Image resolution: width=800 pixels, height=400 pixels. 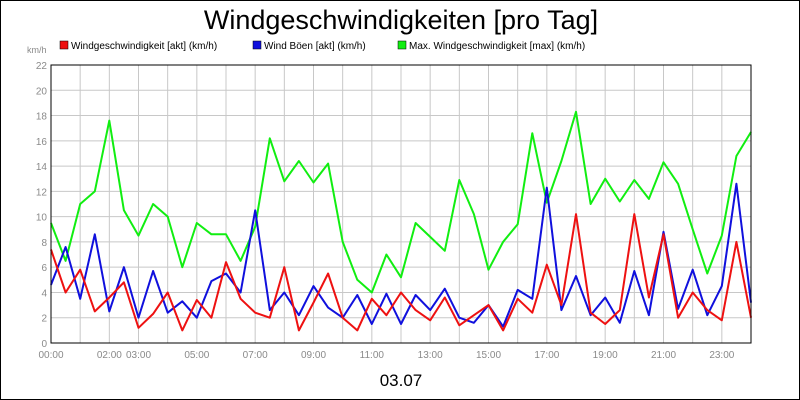 I want to click on x-tick-label-5: 09:00, so click(x=313, y=355).